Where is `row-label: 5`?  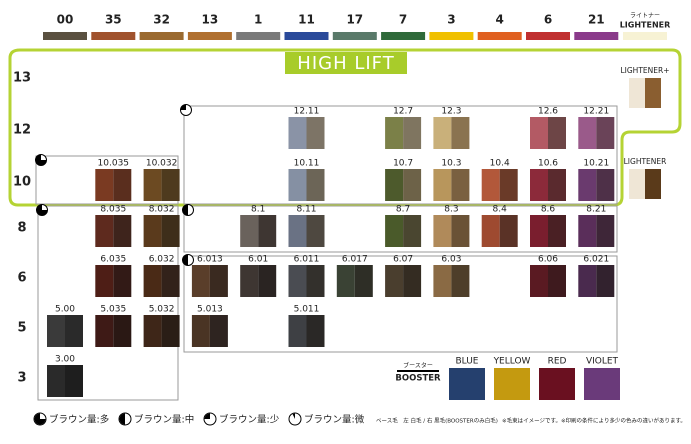 row-label: 5 is located at coordinates (21, 328).